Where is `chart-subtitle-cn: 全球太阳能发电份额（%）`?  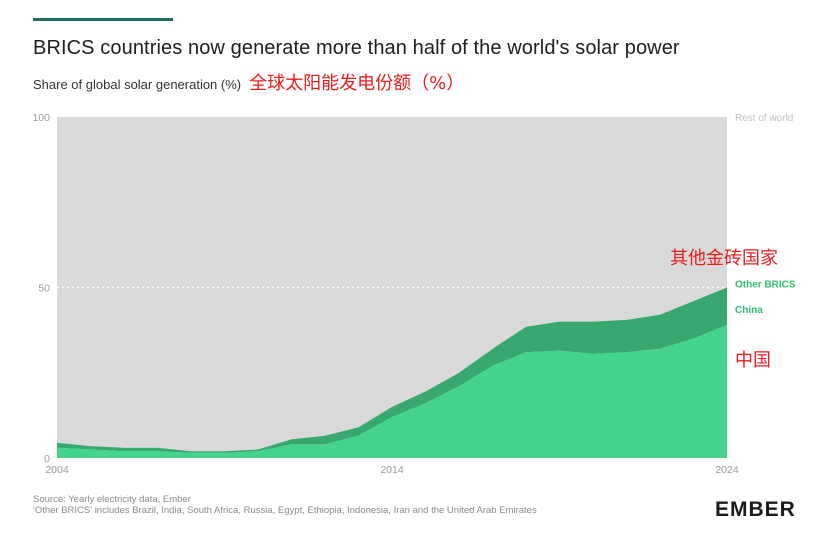
chart-subtitle-cn: 全球太阳能发电份额（%） is located at coordinates (357, 83).